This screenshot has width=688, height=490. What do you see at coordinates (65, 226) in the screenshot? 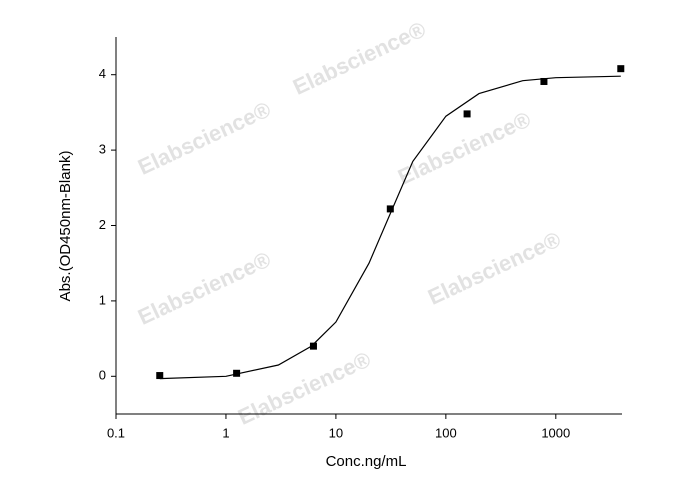
I see `y-axis-label: Abs.(OD450nm-Blank)` at bounding box center [65, 226].